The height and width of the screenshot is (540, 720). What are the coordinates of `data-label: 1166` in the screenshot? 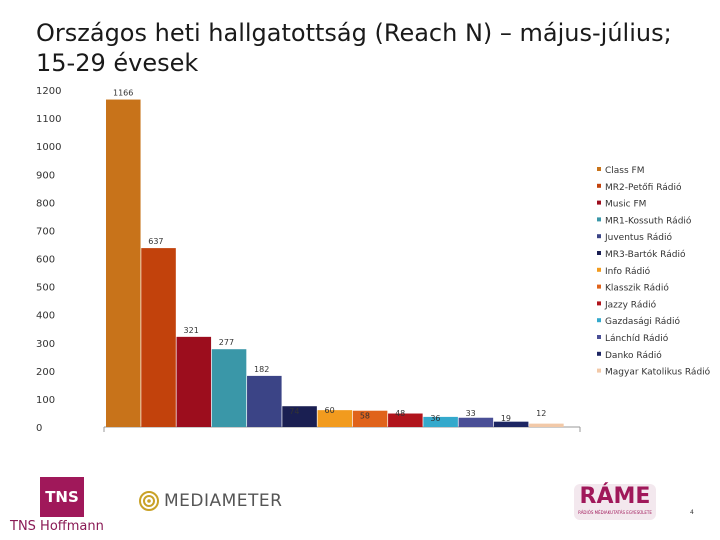 It's located at (123, 93).